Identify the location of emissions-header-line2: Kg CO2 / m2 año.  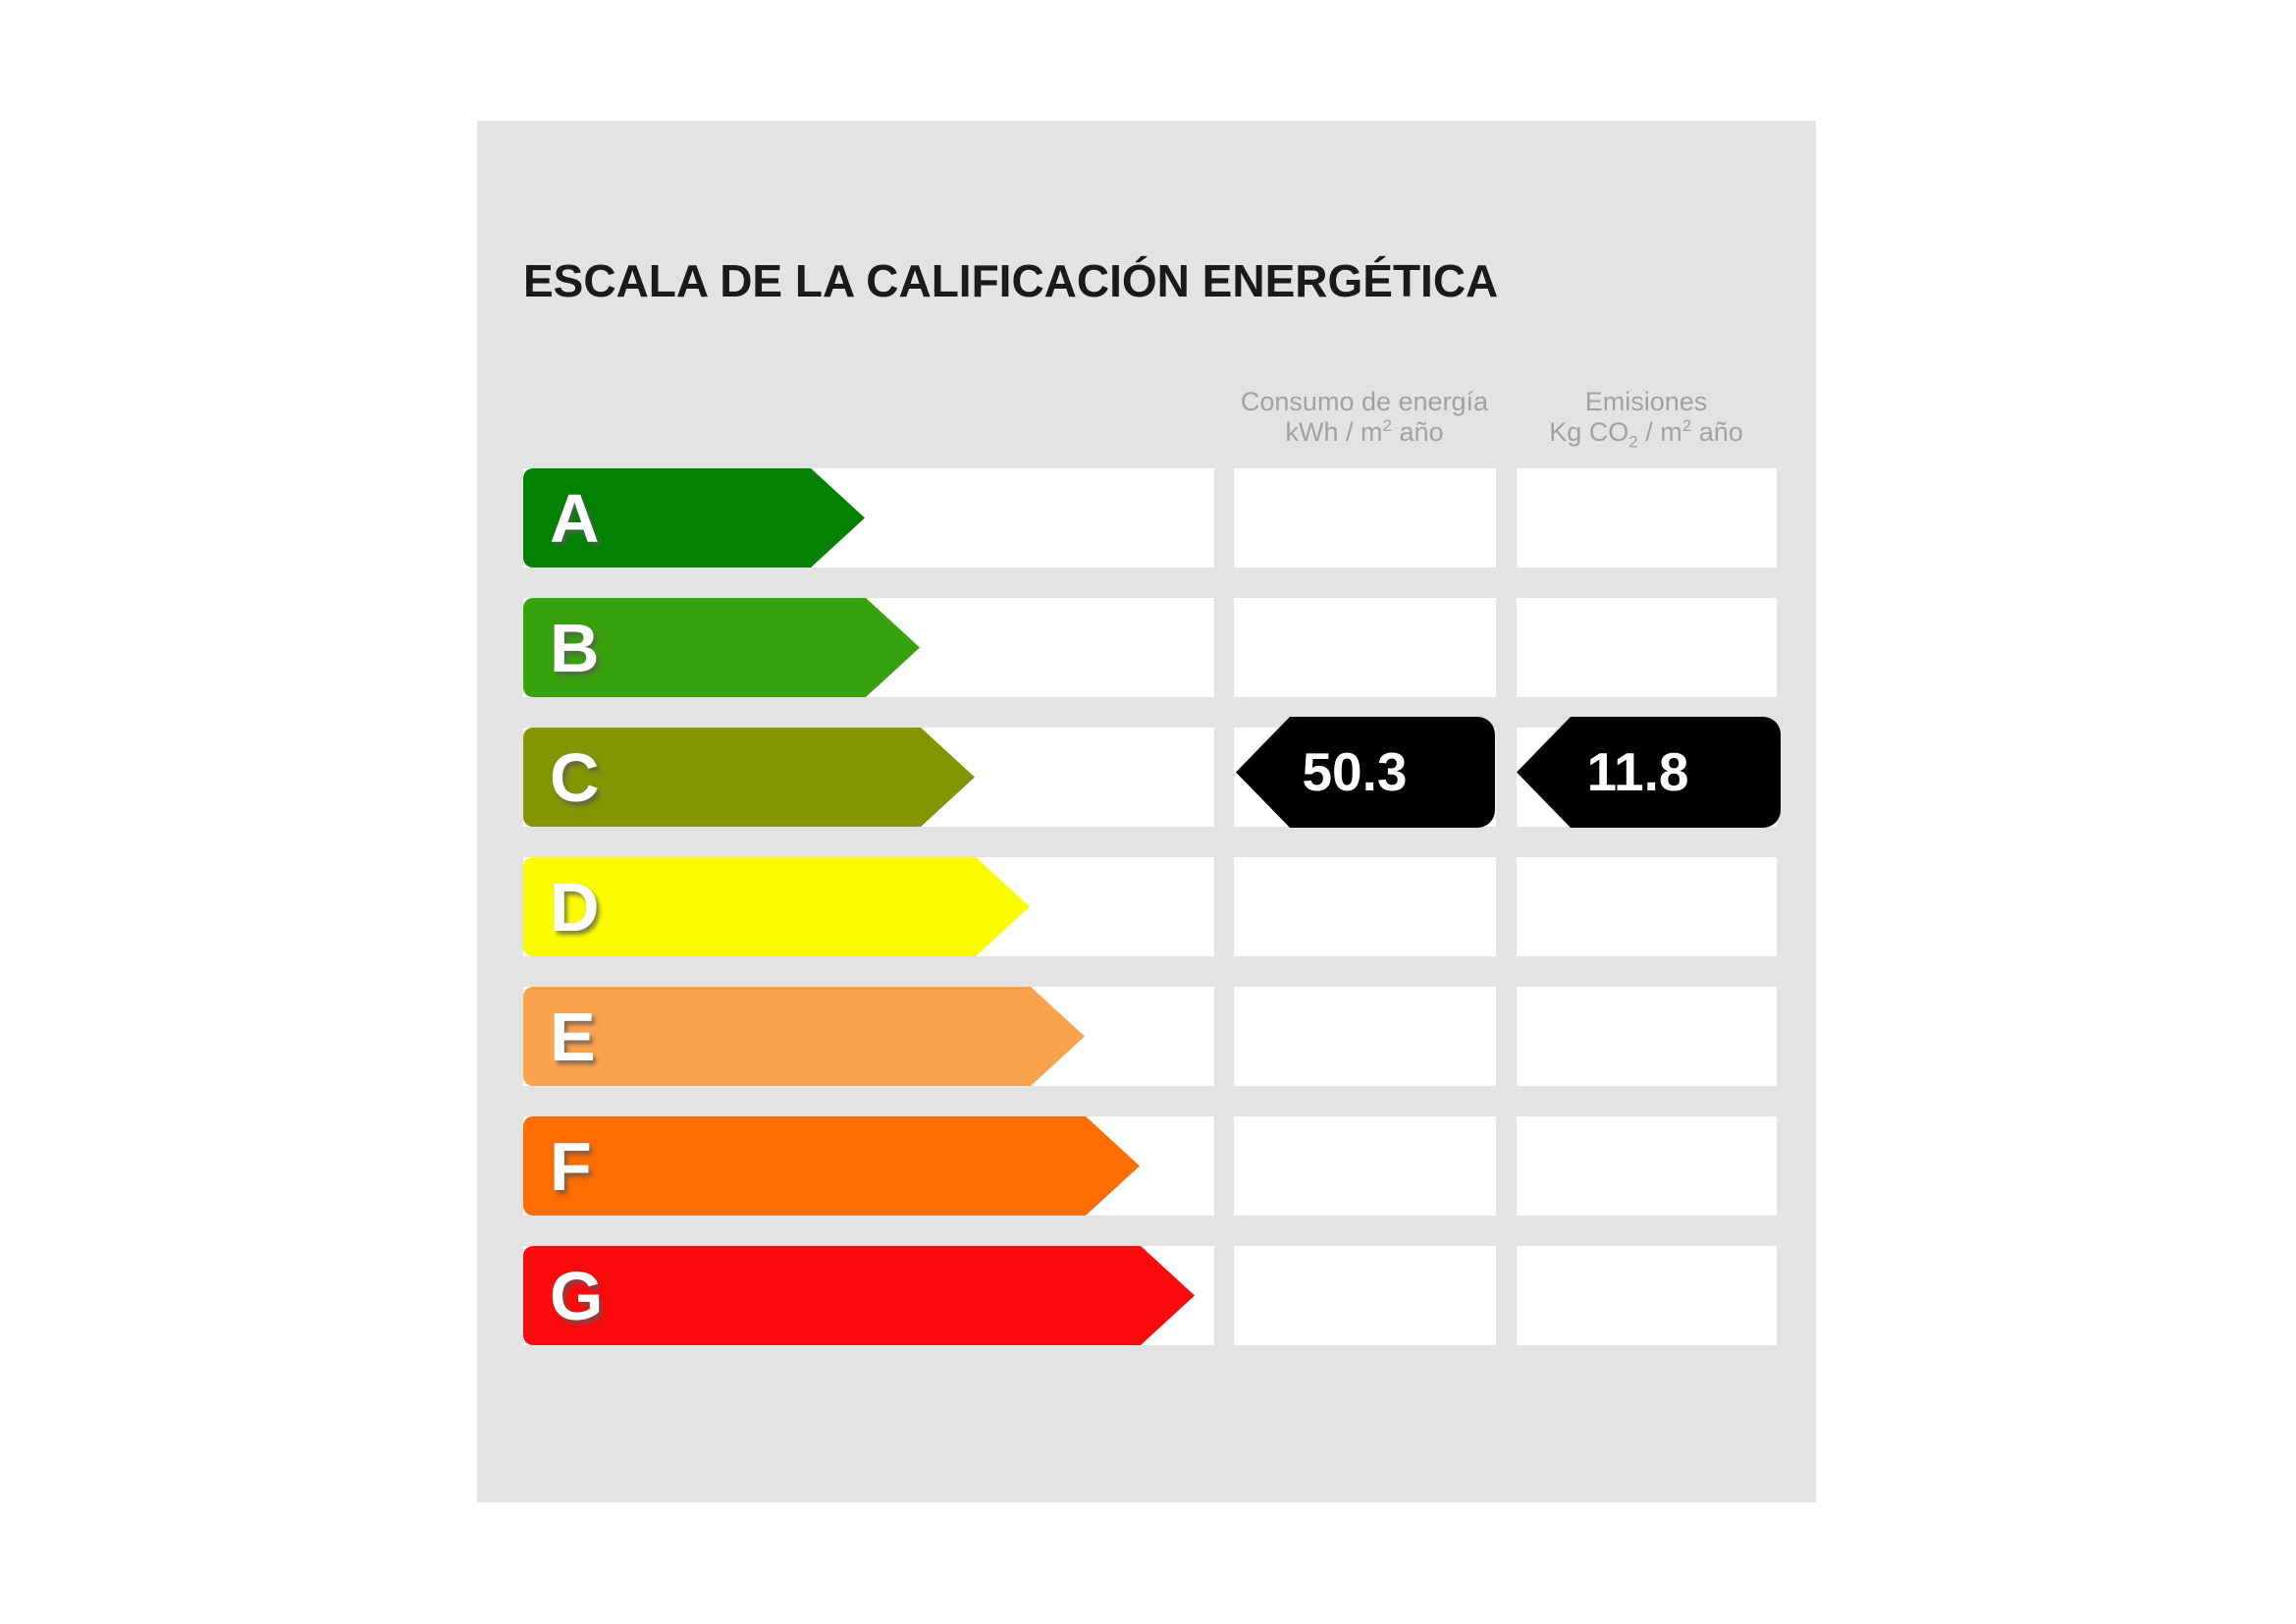
(1646, 434).